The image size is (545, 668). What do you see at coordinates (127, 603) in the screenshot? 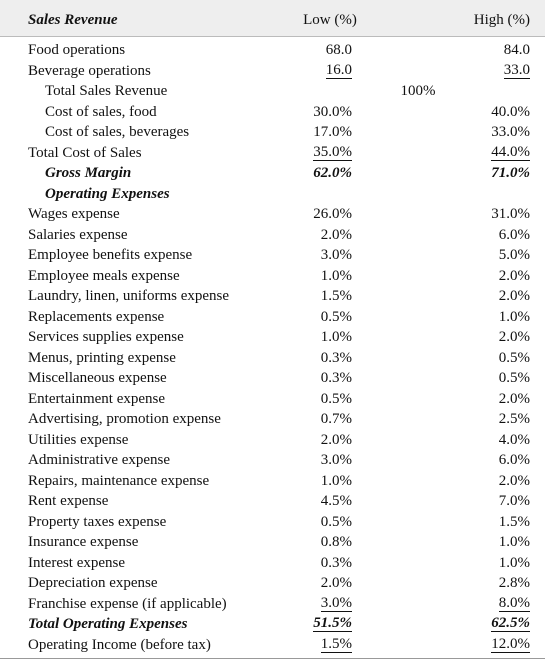
I see `row-label: Franchise expense (if applicable)` at bounding box center [127, 603].